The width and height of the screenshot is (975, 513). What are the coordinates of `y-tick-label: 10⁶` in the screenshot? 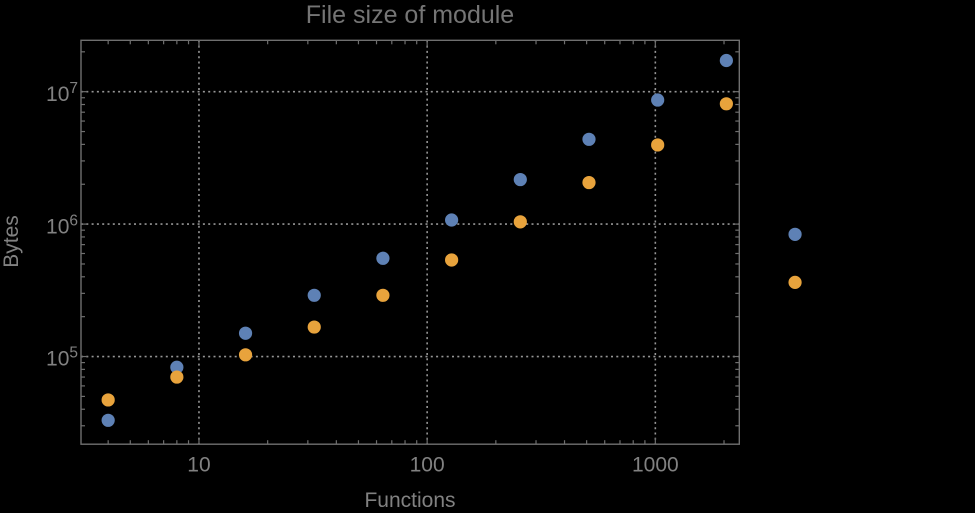 It's located at (62, 225).